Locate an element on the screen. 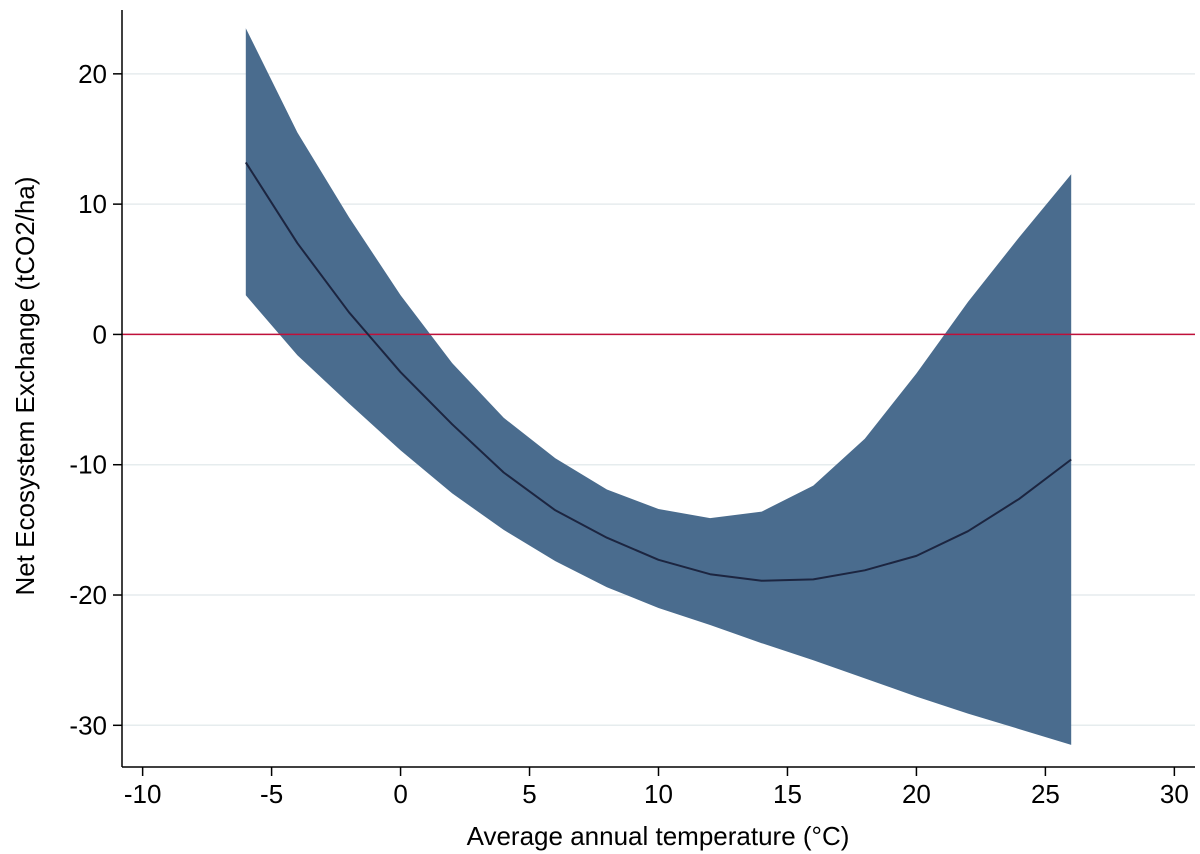 This screenshot has width=1200, height=854. x-ticks: -10 -5 0 5 10 15 20 25 30 is located at coordinates (656, 788).